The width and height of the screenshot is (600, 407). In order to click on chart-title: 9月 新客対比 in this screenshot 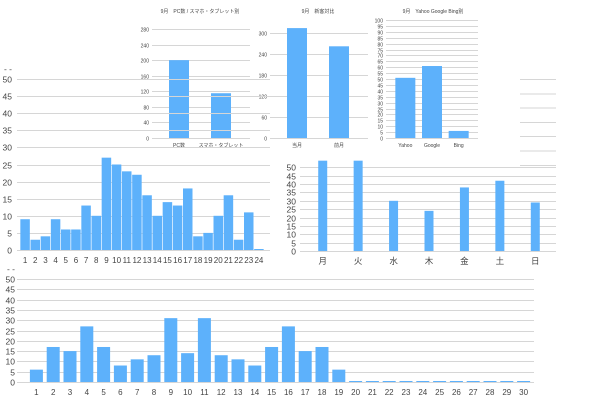, I will do `click(318, 11)`.